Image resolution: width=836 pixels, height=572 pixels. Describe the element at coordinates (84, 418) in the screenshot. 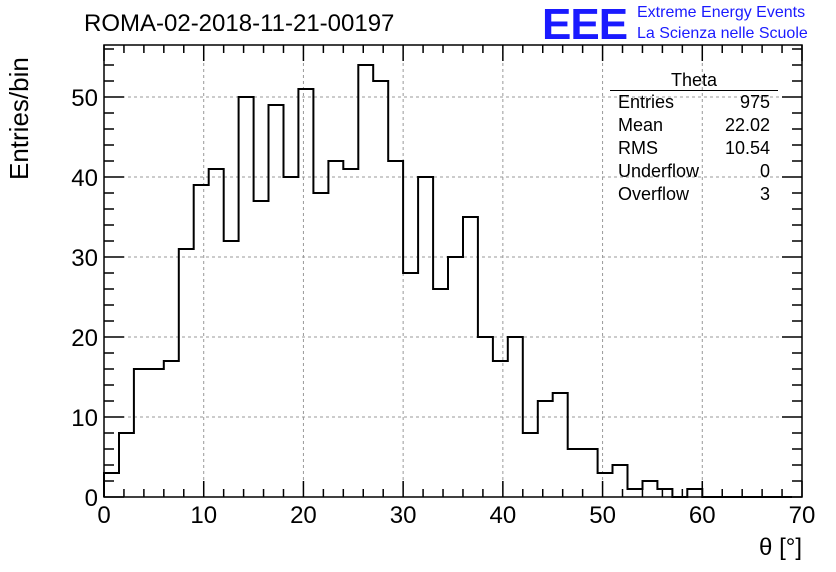

I see `y-tick-label: 10` at that location.